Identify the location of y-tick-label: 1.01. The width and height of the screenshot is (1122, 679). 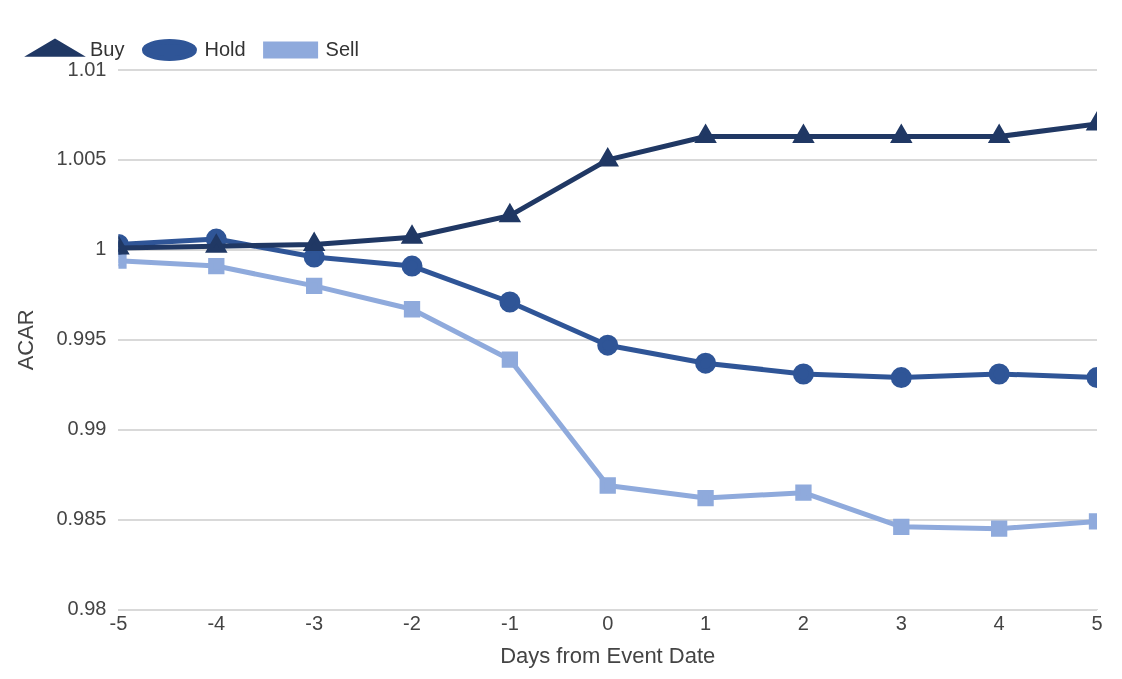
(87, 68).